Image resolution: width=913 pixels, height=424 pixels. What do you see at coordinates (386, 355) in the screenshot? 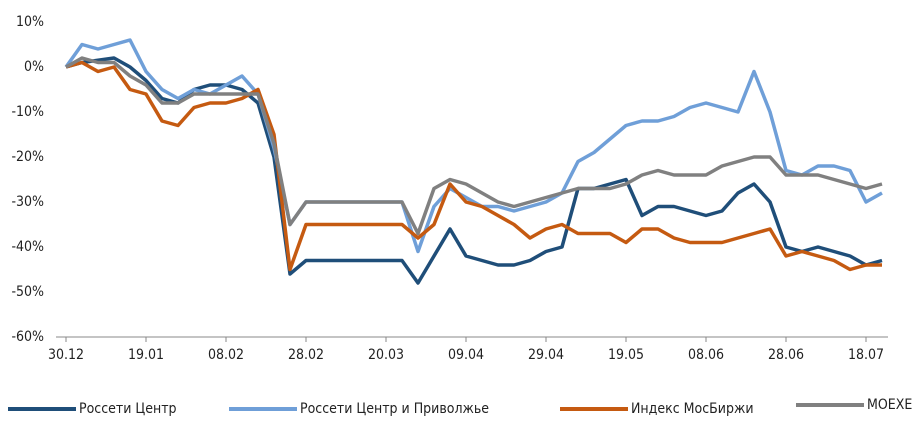
I see `x-tick-label: 20.03` at bounding box center [386, 355].